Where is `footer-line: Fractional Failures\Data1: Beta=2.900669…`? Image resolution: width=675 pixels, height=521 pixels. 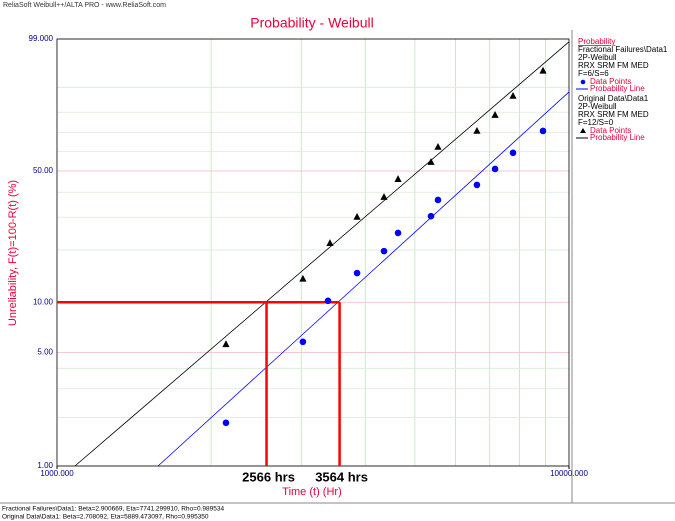
footer-line: Fractional Failures\Data1: Beta=2.900669… is located at coordinates (113, 509).